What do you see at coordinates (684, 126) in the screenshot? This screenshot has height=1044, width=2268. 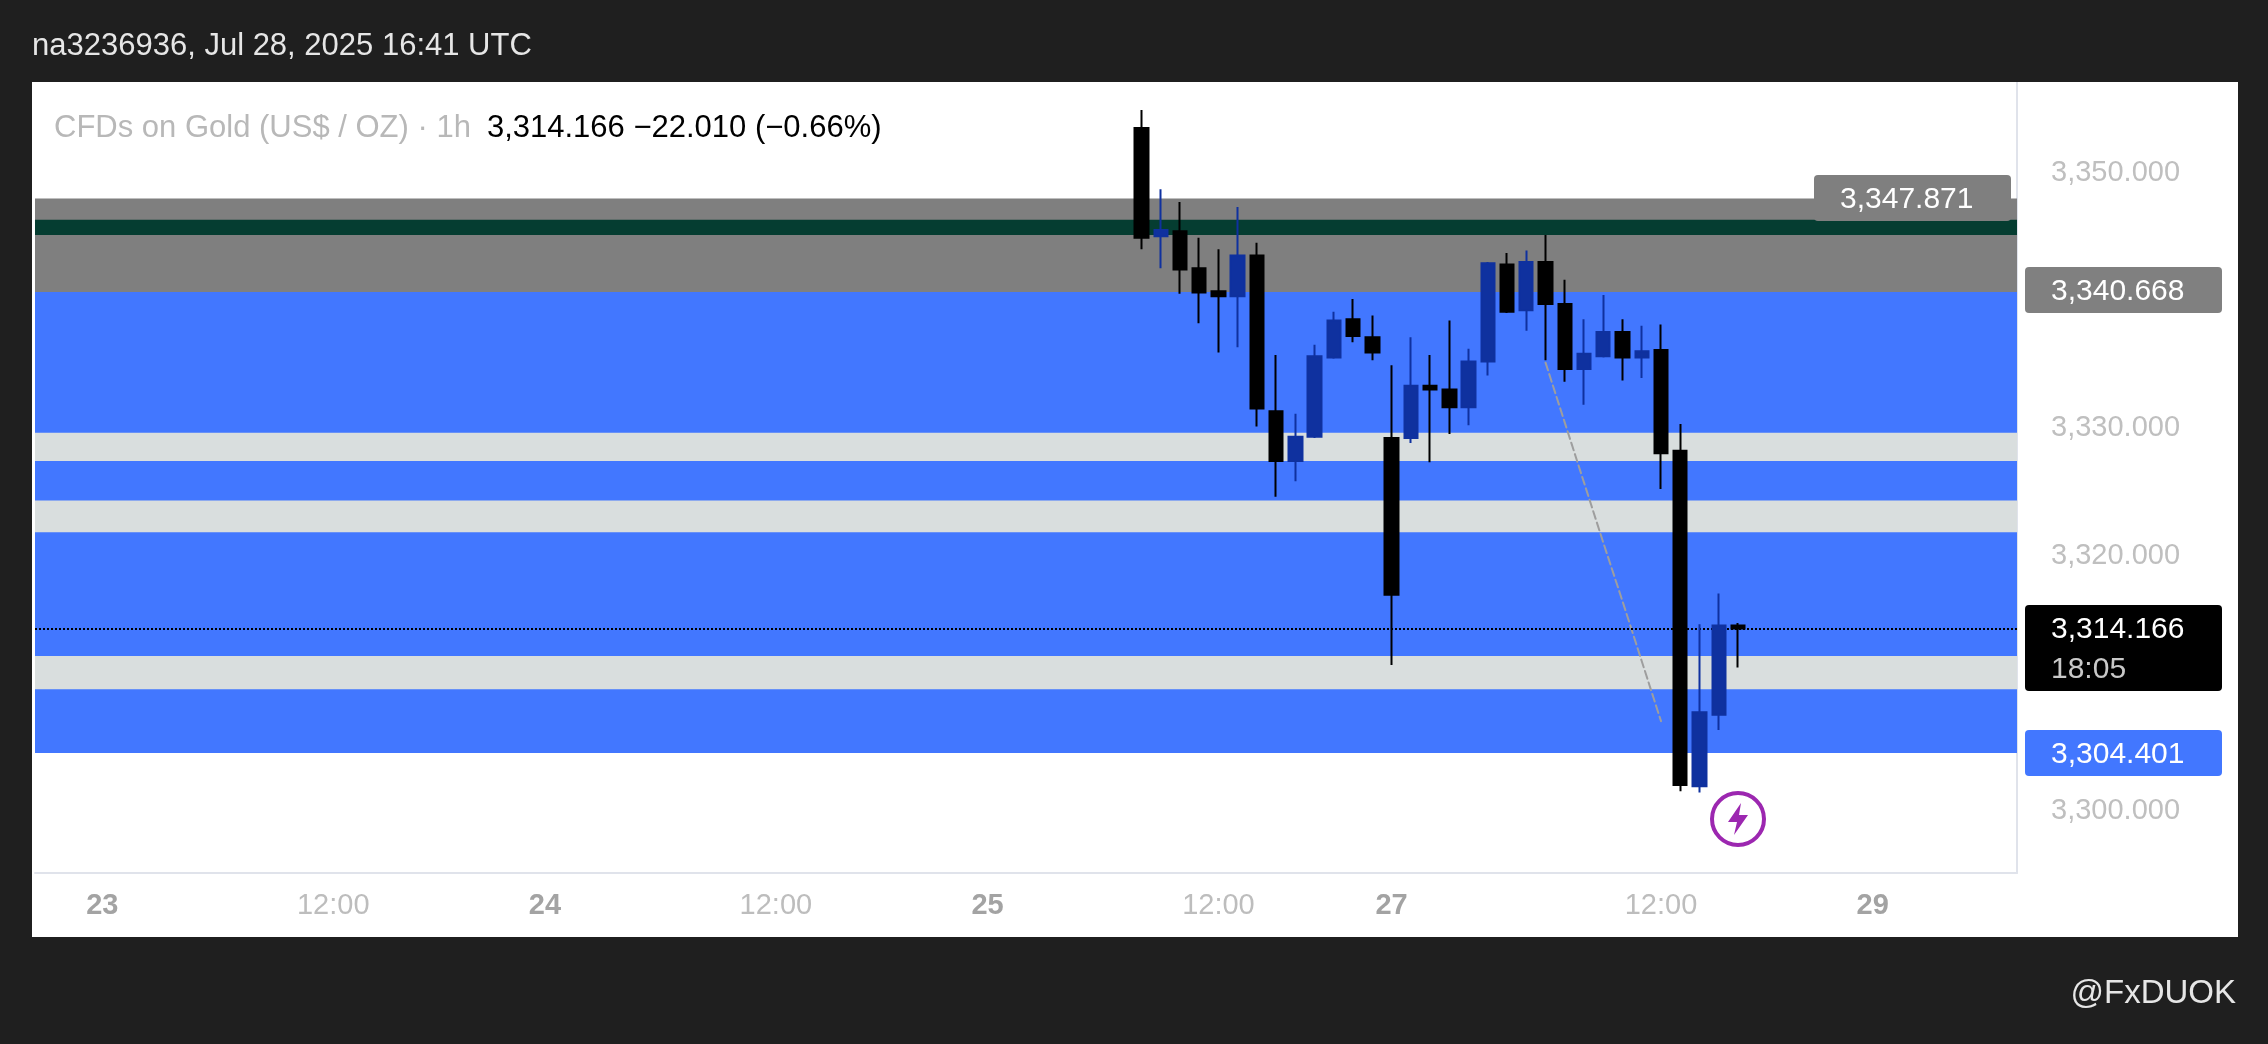 I see `text: 3,314.166 −22.010 (−0.66%)` at bounding box center [684, 126].